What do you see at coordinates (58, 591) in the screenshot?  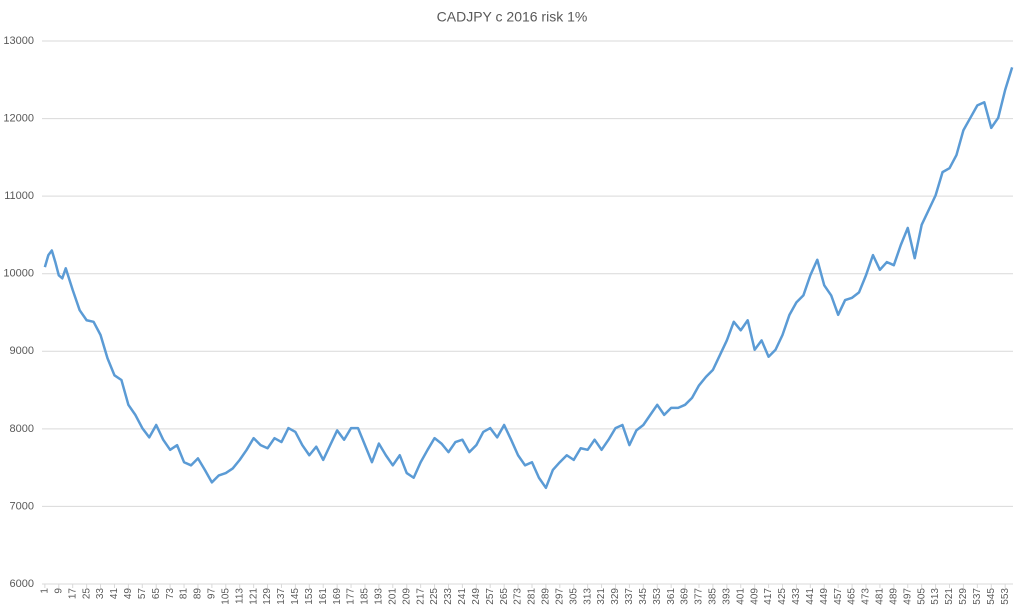 I see `x-tick-label: 9` at bounding box center [58, 591].